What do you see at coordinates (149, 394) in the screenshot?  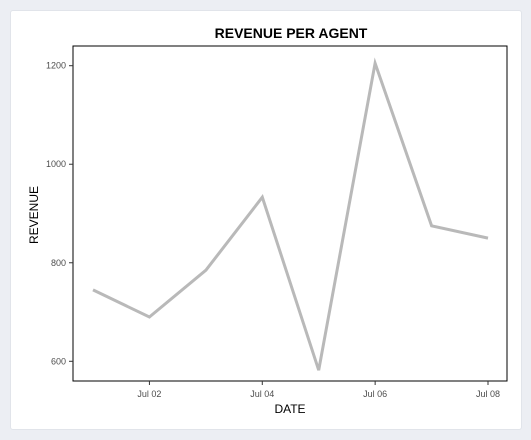 I see `x-tick-label: Jul 02` at bounding box center [149, 394].